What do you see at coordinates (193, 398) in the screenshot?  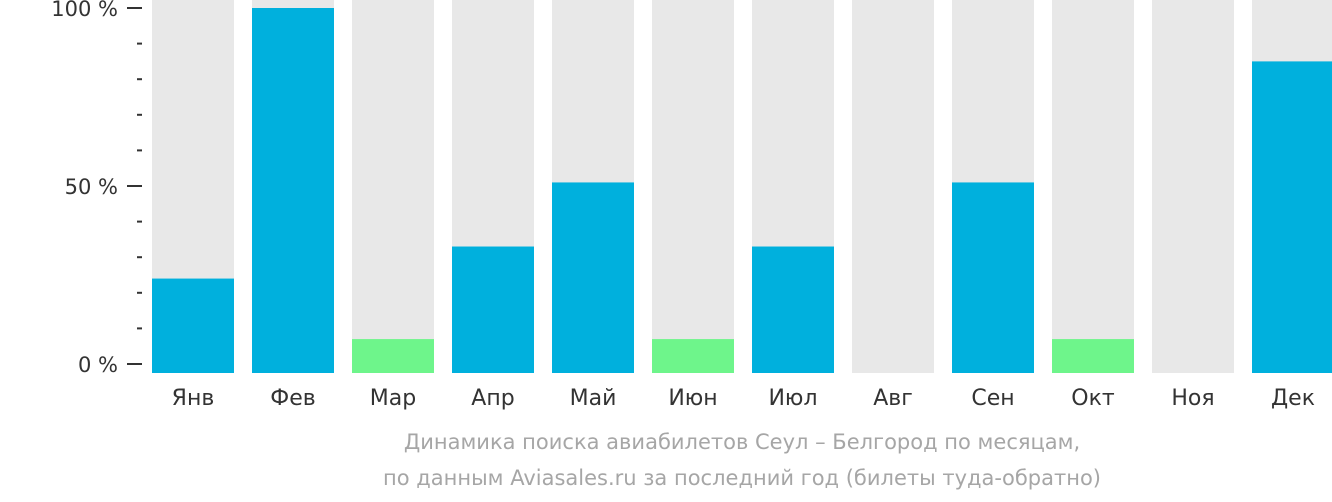 I see `x-tick-label: Янв` at bounding box center [193, 398].